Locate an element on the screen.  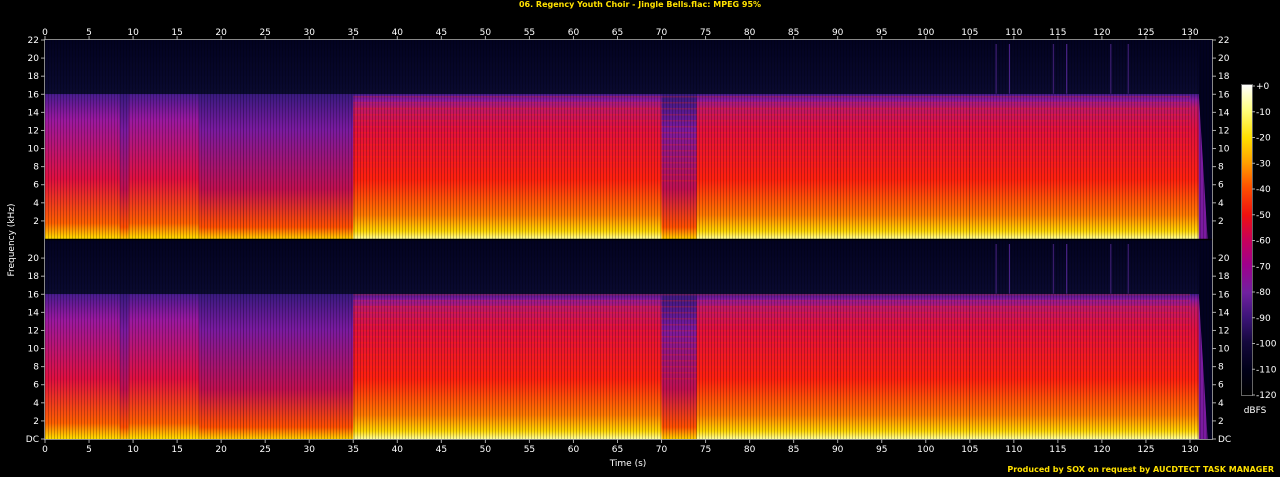
y-tick-right-ch2-20: 20 is located at coordinates (1224, 259).